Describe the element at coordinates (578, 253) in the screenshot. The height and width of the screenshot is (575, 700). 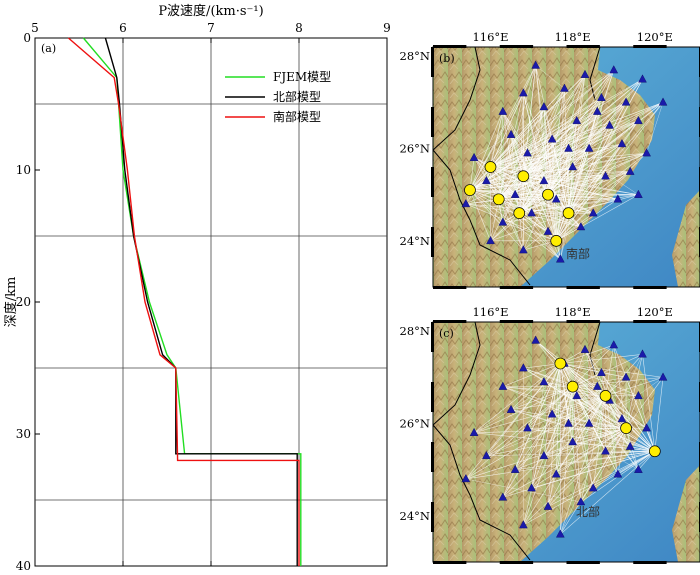
I see `region-label-b: 南部` at that location.